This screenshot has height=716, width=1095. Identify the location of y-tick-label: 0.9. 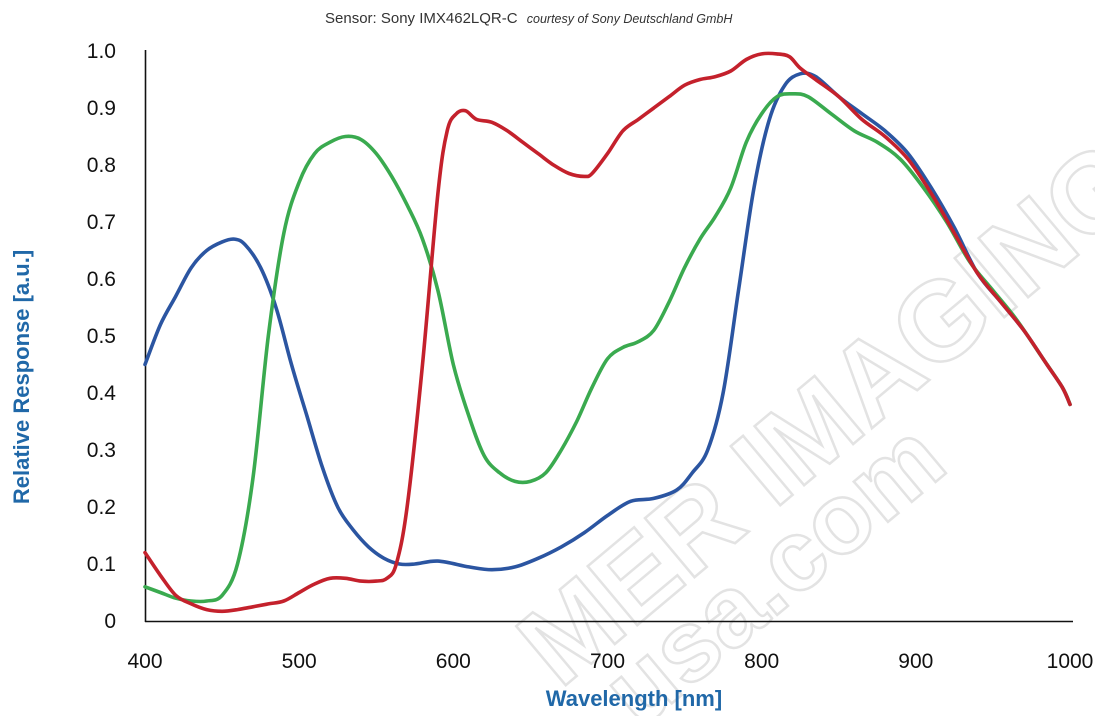
(101, 108).